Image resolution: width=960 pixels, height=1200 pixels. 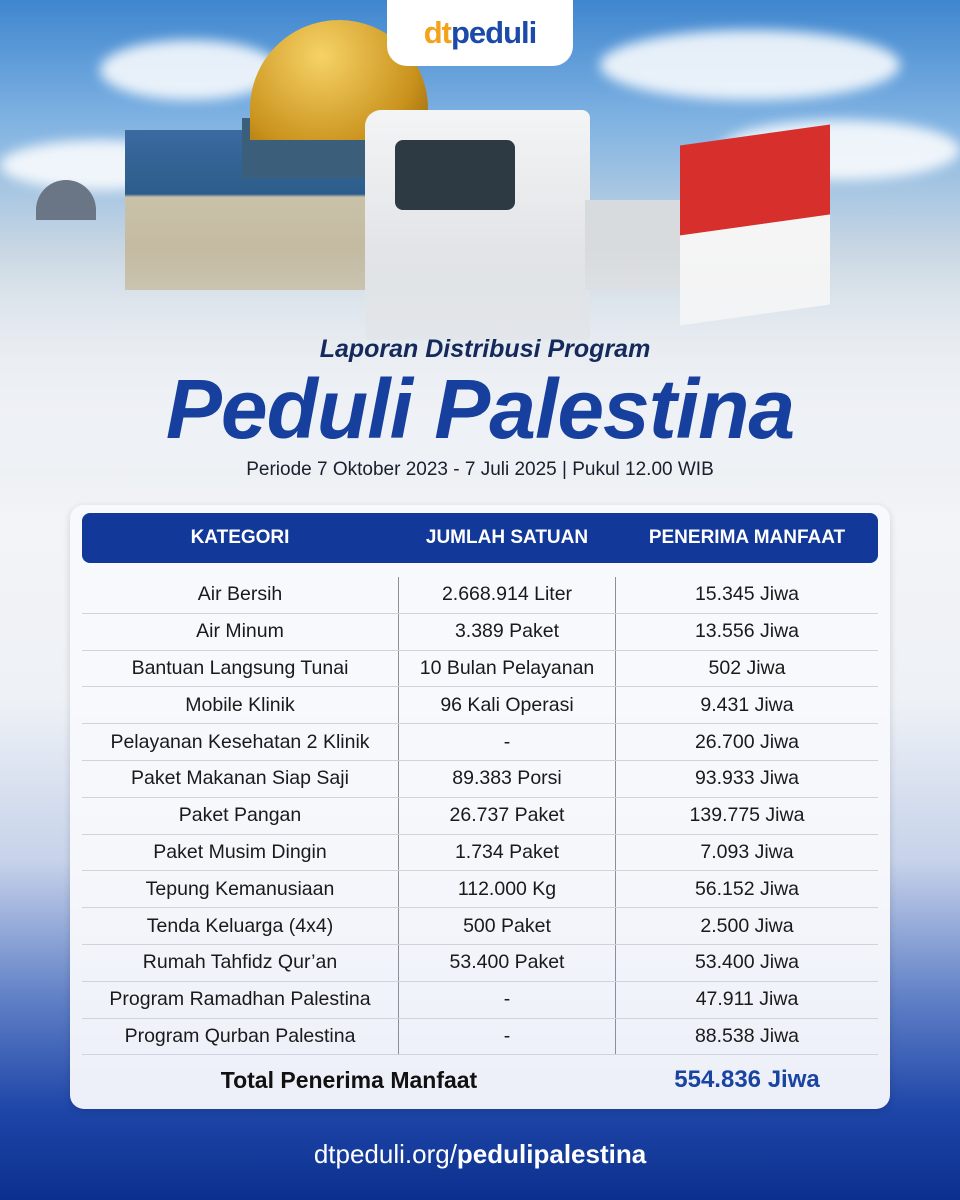 I want to click on cell-penerima-manfaat: 88.538 Jiwa, so click(x=747, y=1035).